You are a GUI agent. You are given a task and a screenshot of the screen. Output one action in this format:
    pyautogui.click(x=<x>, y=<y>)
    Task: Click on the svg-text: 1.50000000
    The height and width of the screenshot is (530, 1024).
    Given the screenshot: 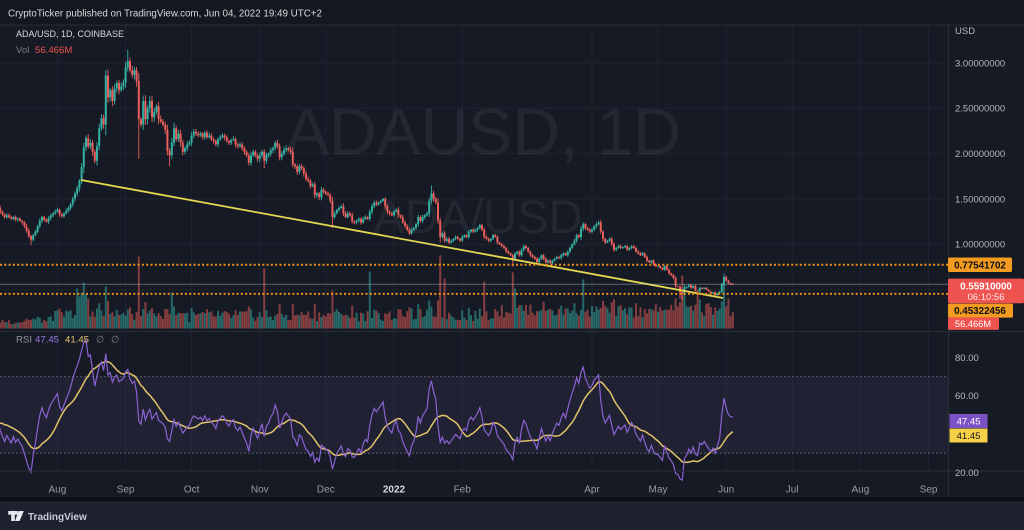 What is the action you would take?
    pyautogui.click(x=980, y=199)
    